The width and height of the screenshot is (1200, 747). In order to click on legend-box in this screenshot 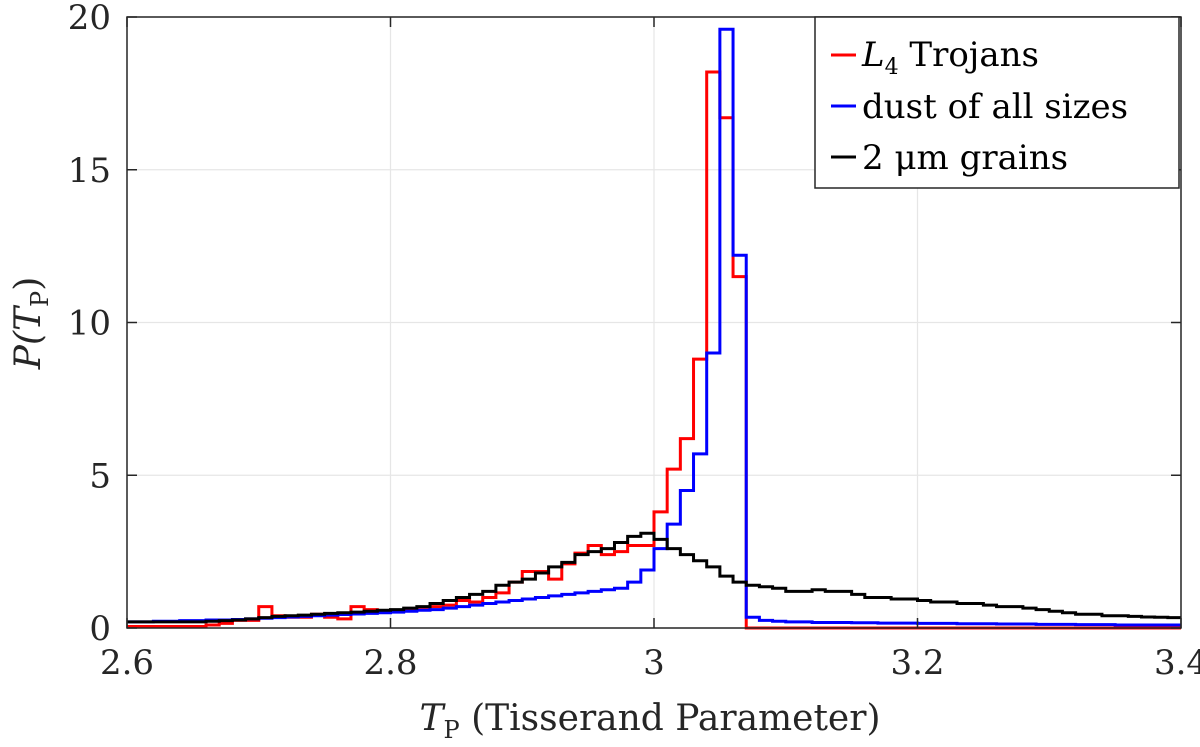, I will do `click(997, 102)`.